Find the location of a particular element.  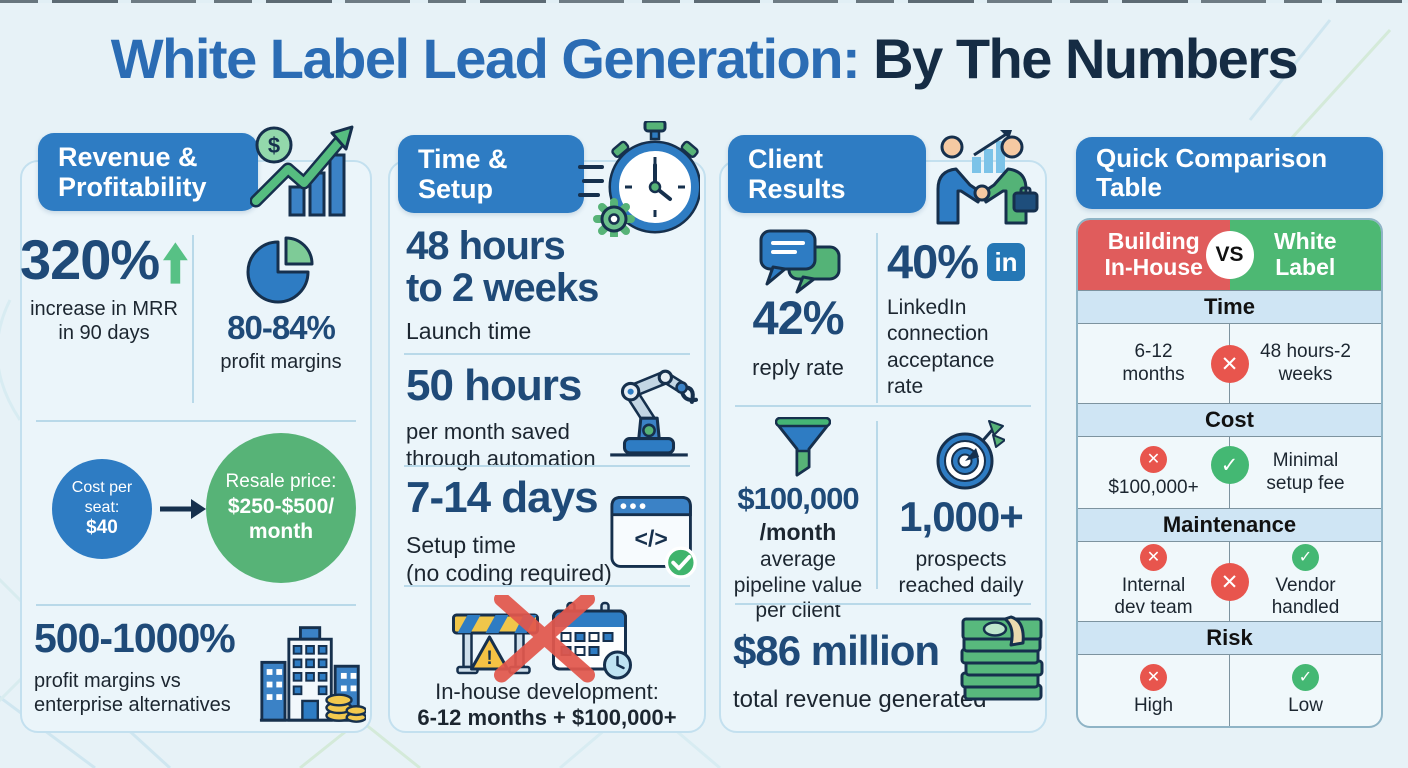

pipeline-suffix: /month is located at coordinates (798, 532).